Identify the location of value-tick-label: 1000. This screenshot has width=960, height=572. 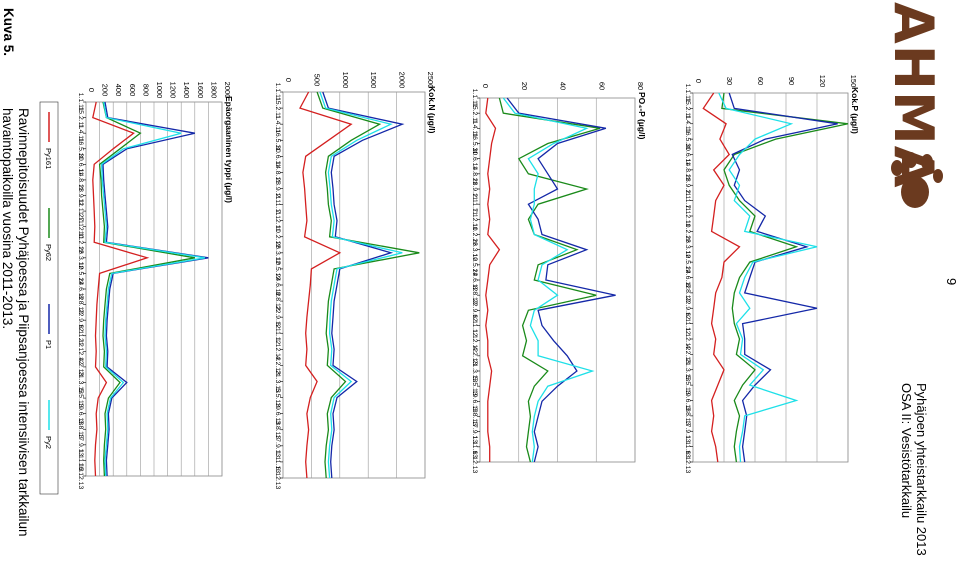
(345, 80).